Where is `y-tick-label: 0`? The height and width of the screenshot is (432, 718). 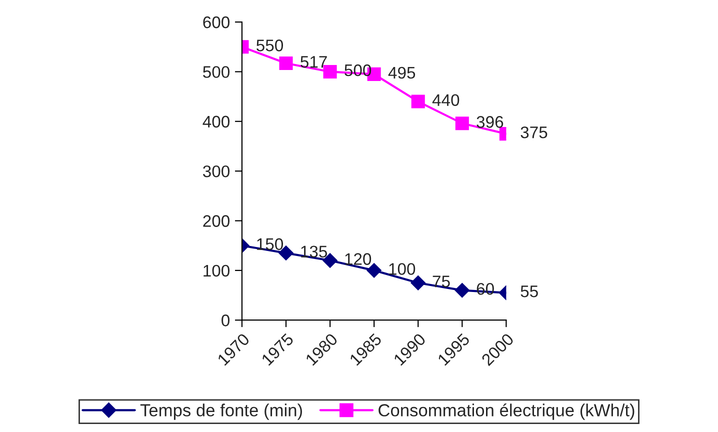
y-tick-label: 0 is located at coordinates (226, 320).